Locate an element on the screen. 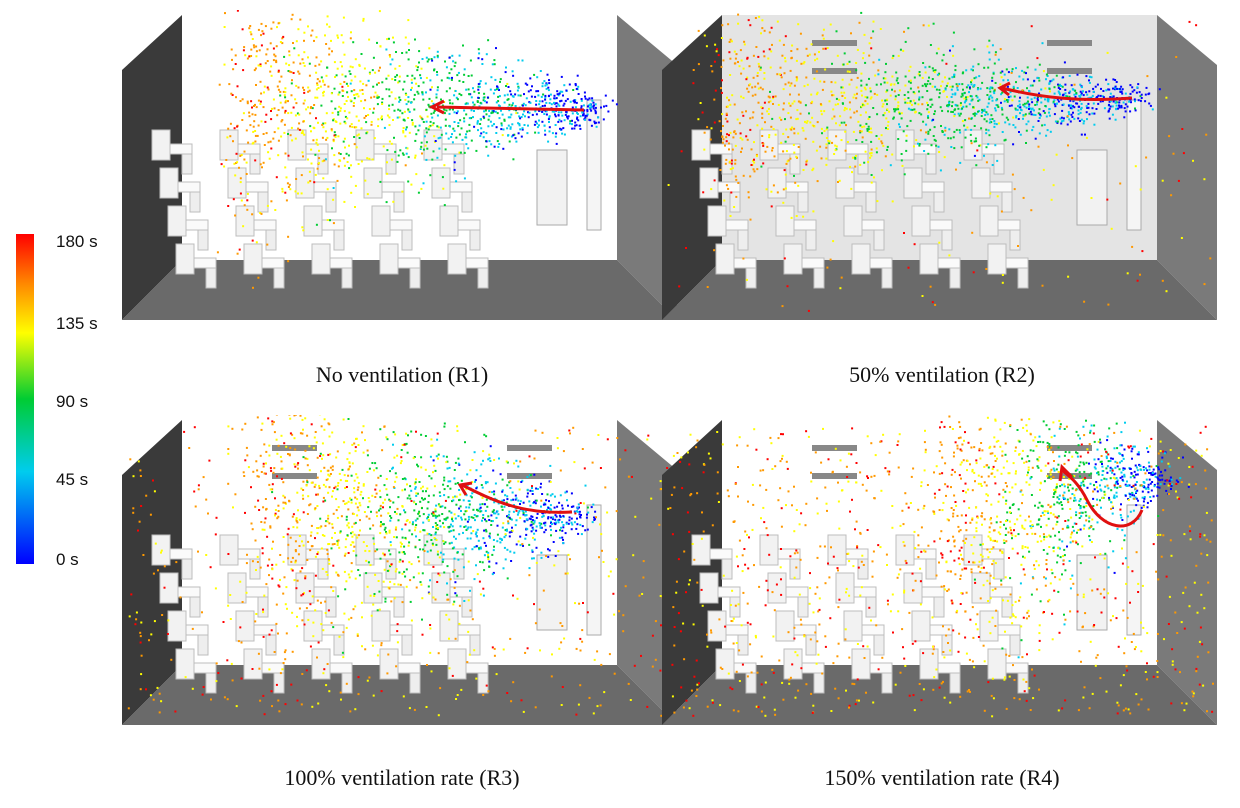 The width and height of the screenshot is (1240, 808). panel-caption: No ventilation (R1) is located at coordinates (402, 374).